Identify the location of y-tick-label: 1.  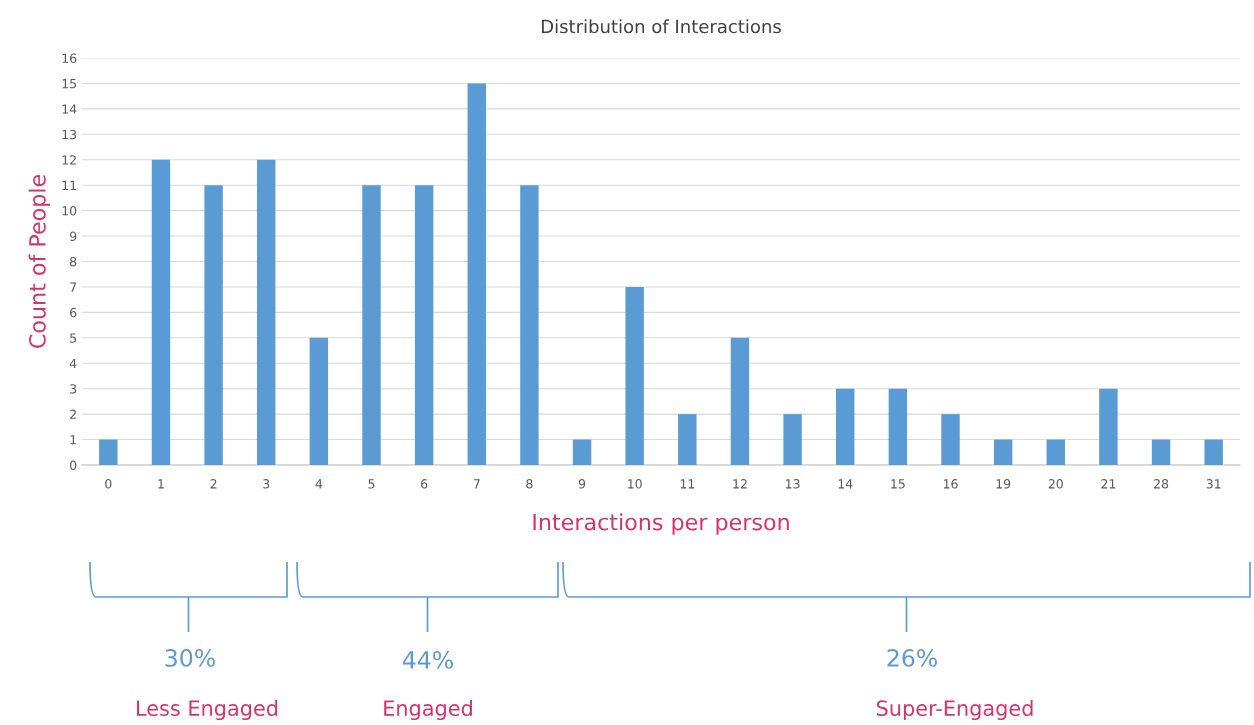
(73, 440).